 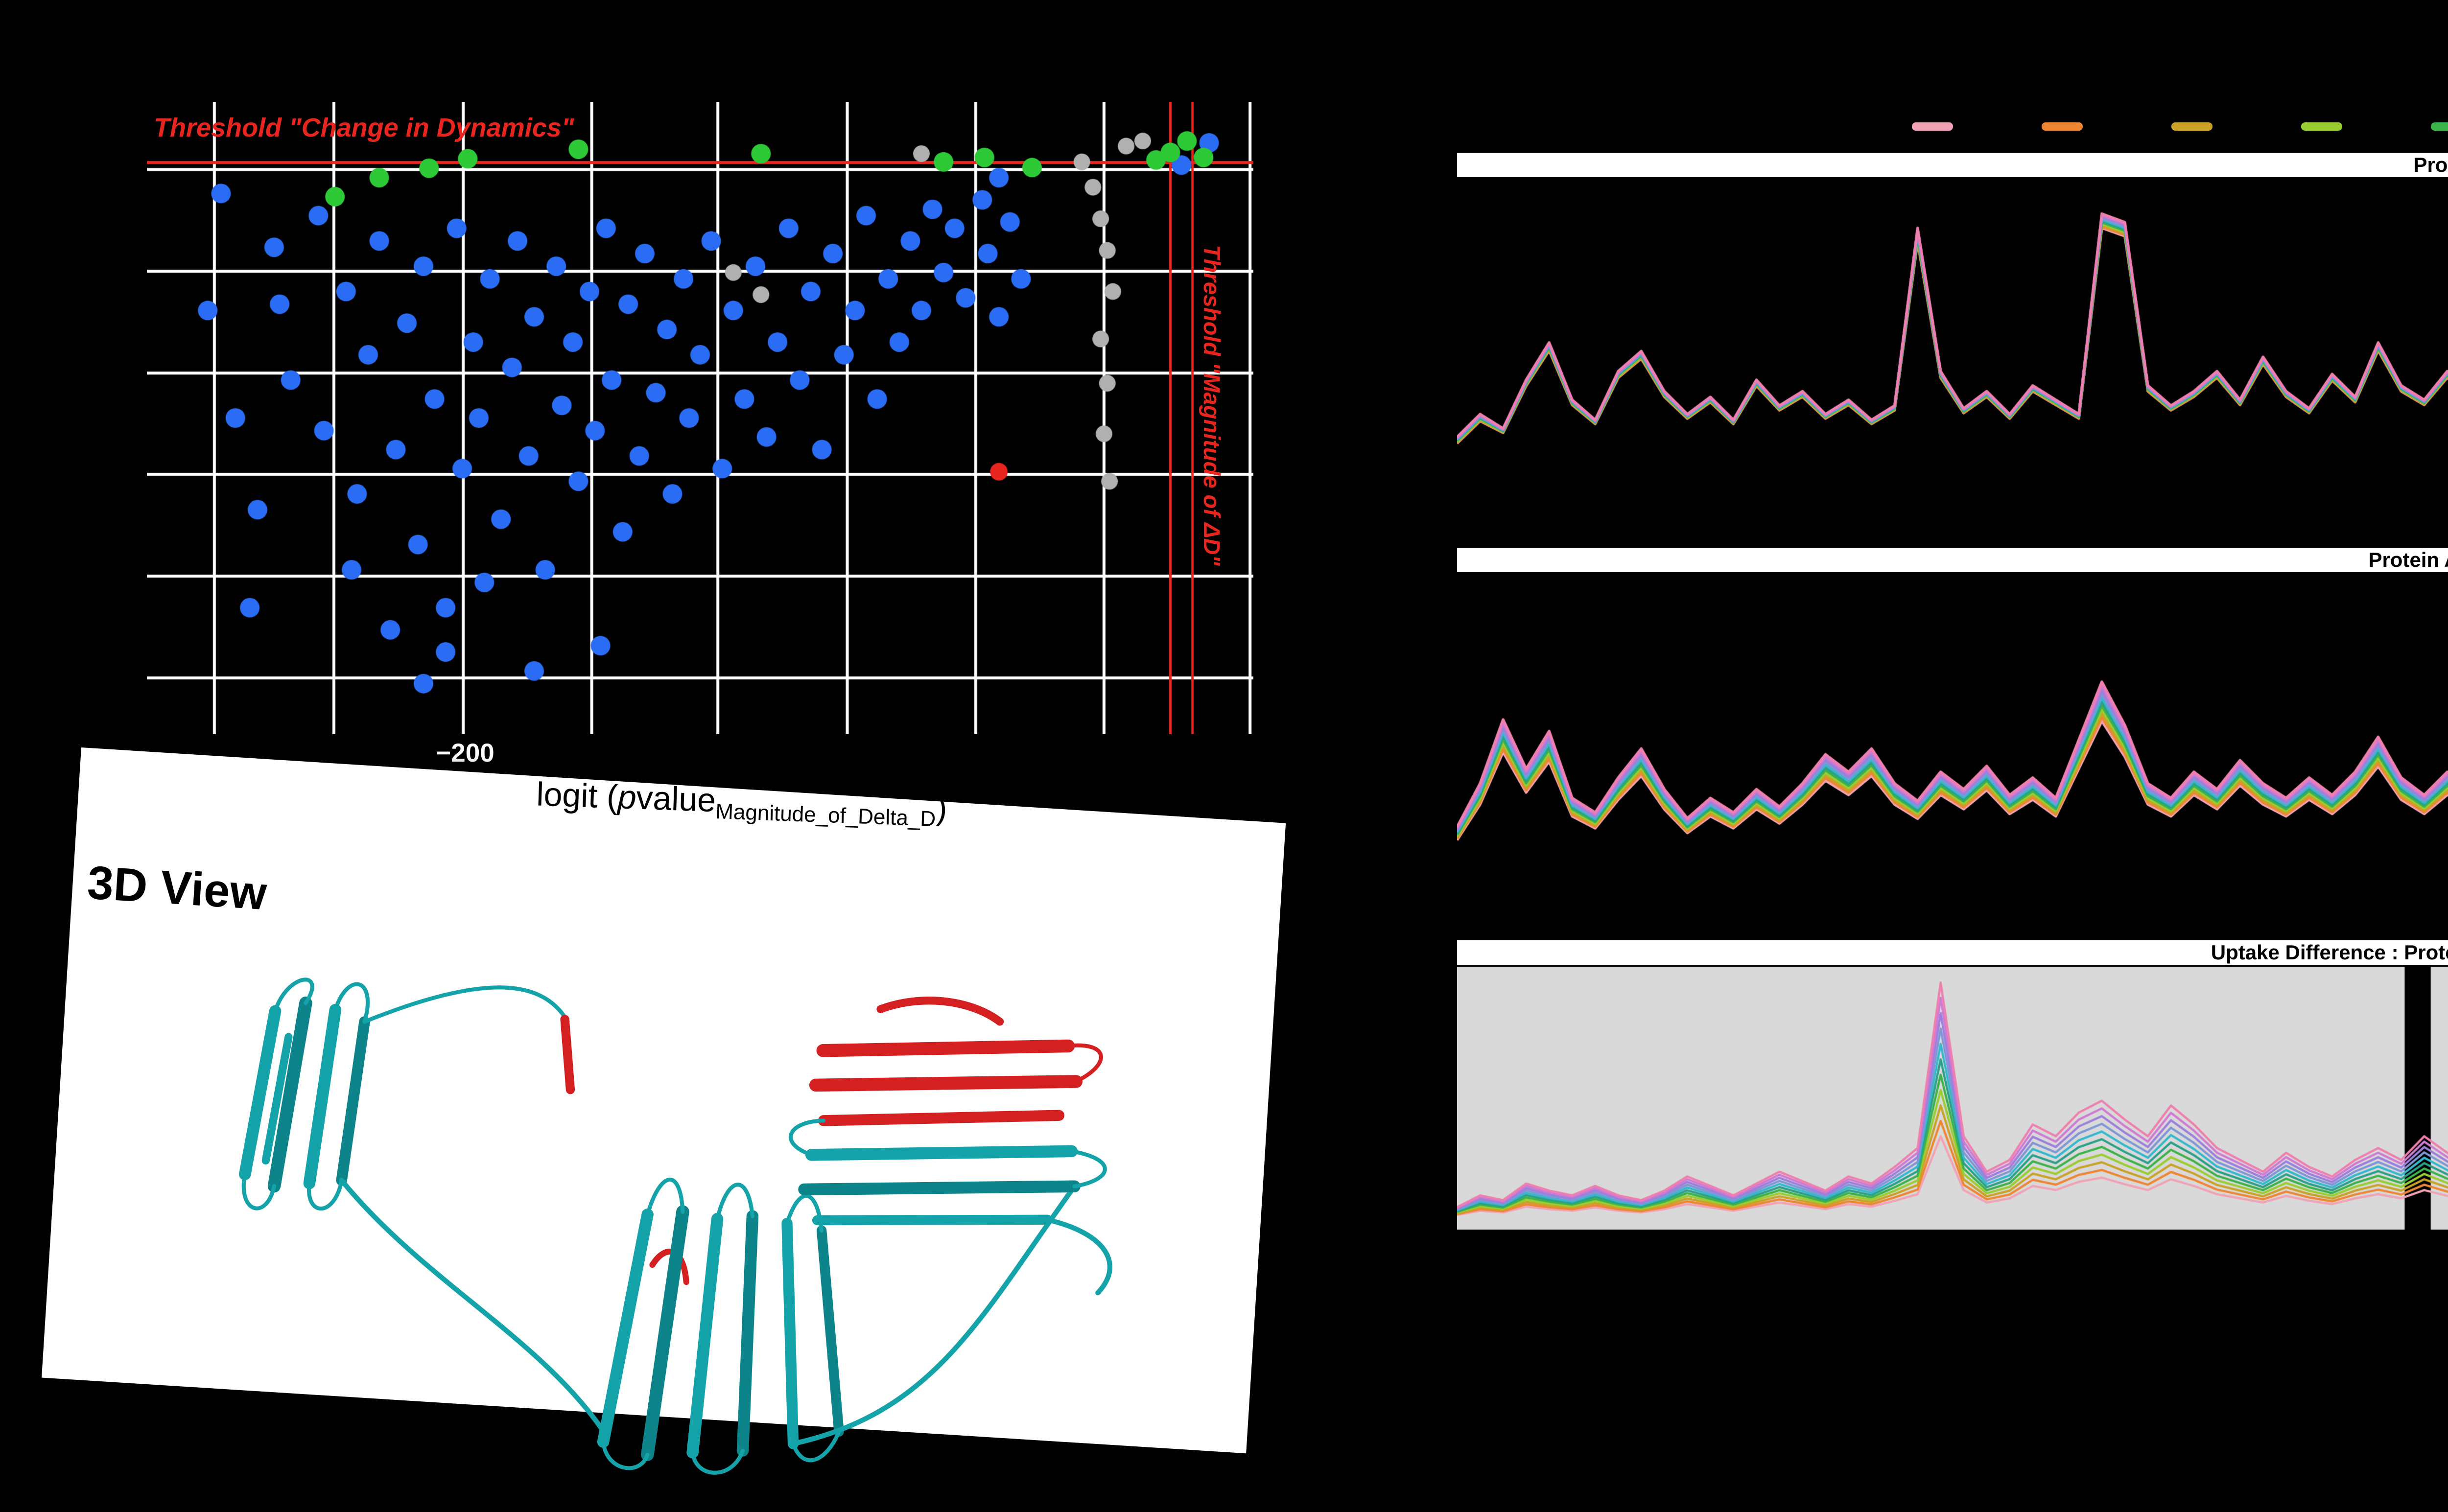 What do you see at coordinates (2430, 165) in the screenshot?
I see `panel-title-protein-a: Protein A` at bounding box center [2430, 165].